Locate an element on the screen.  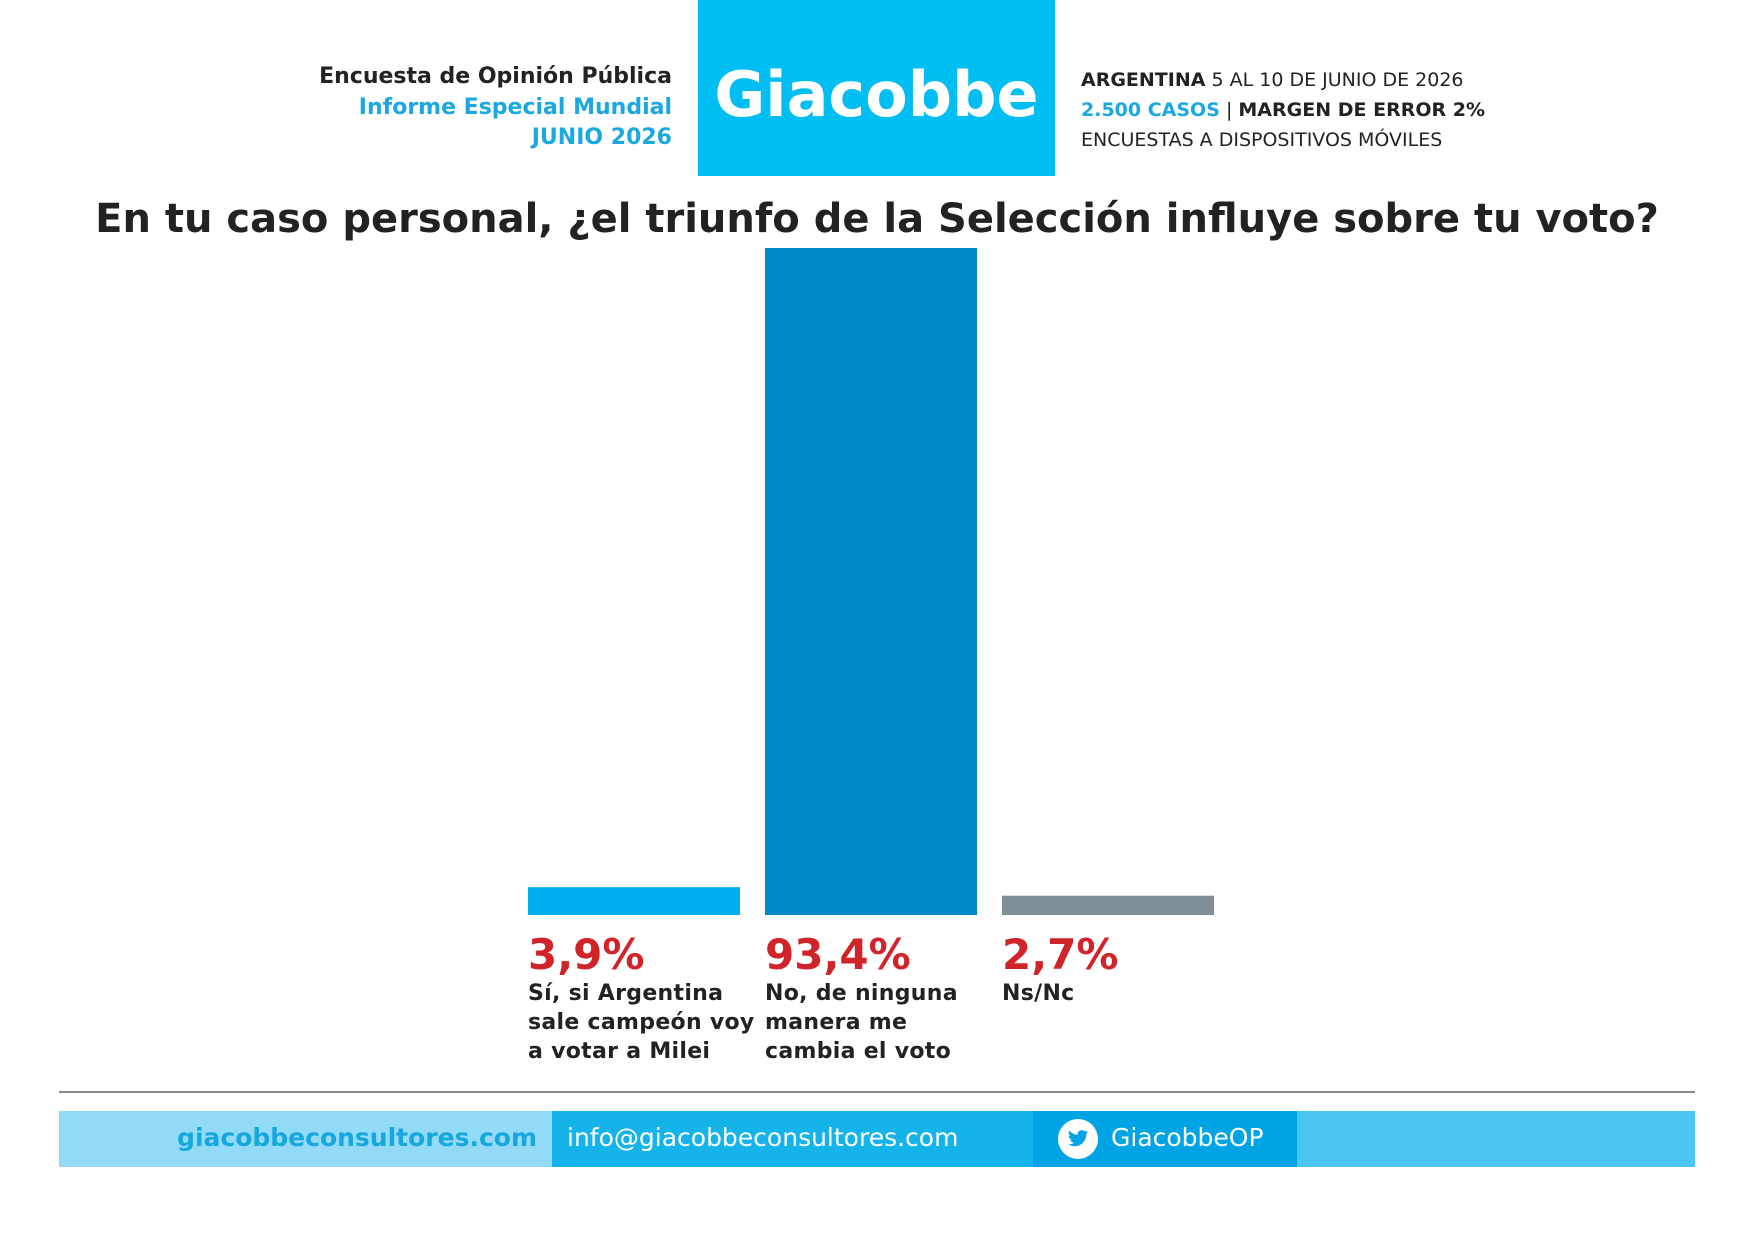
value-label: 3,9% is located at coordinates (586, 954).